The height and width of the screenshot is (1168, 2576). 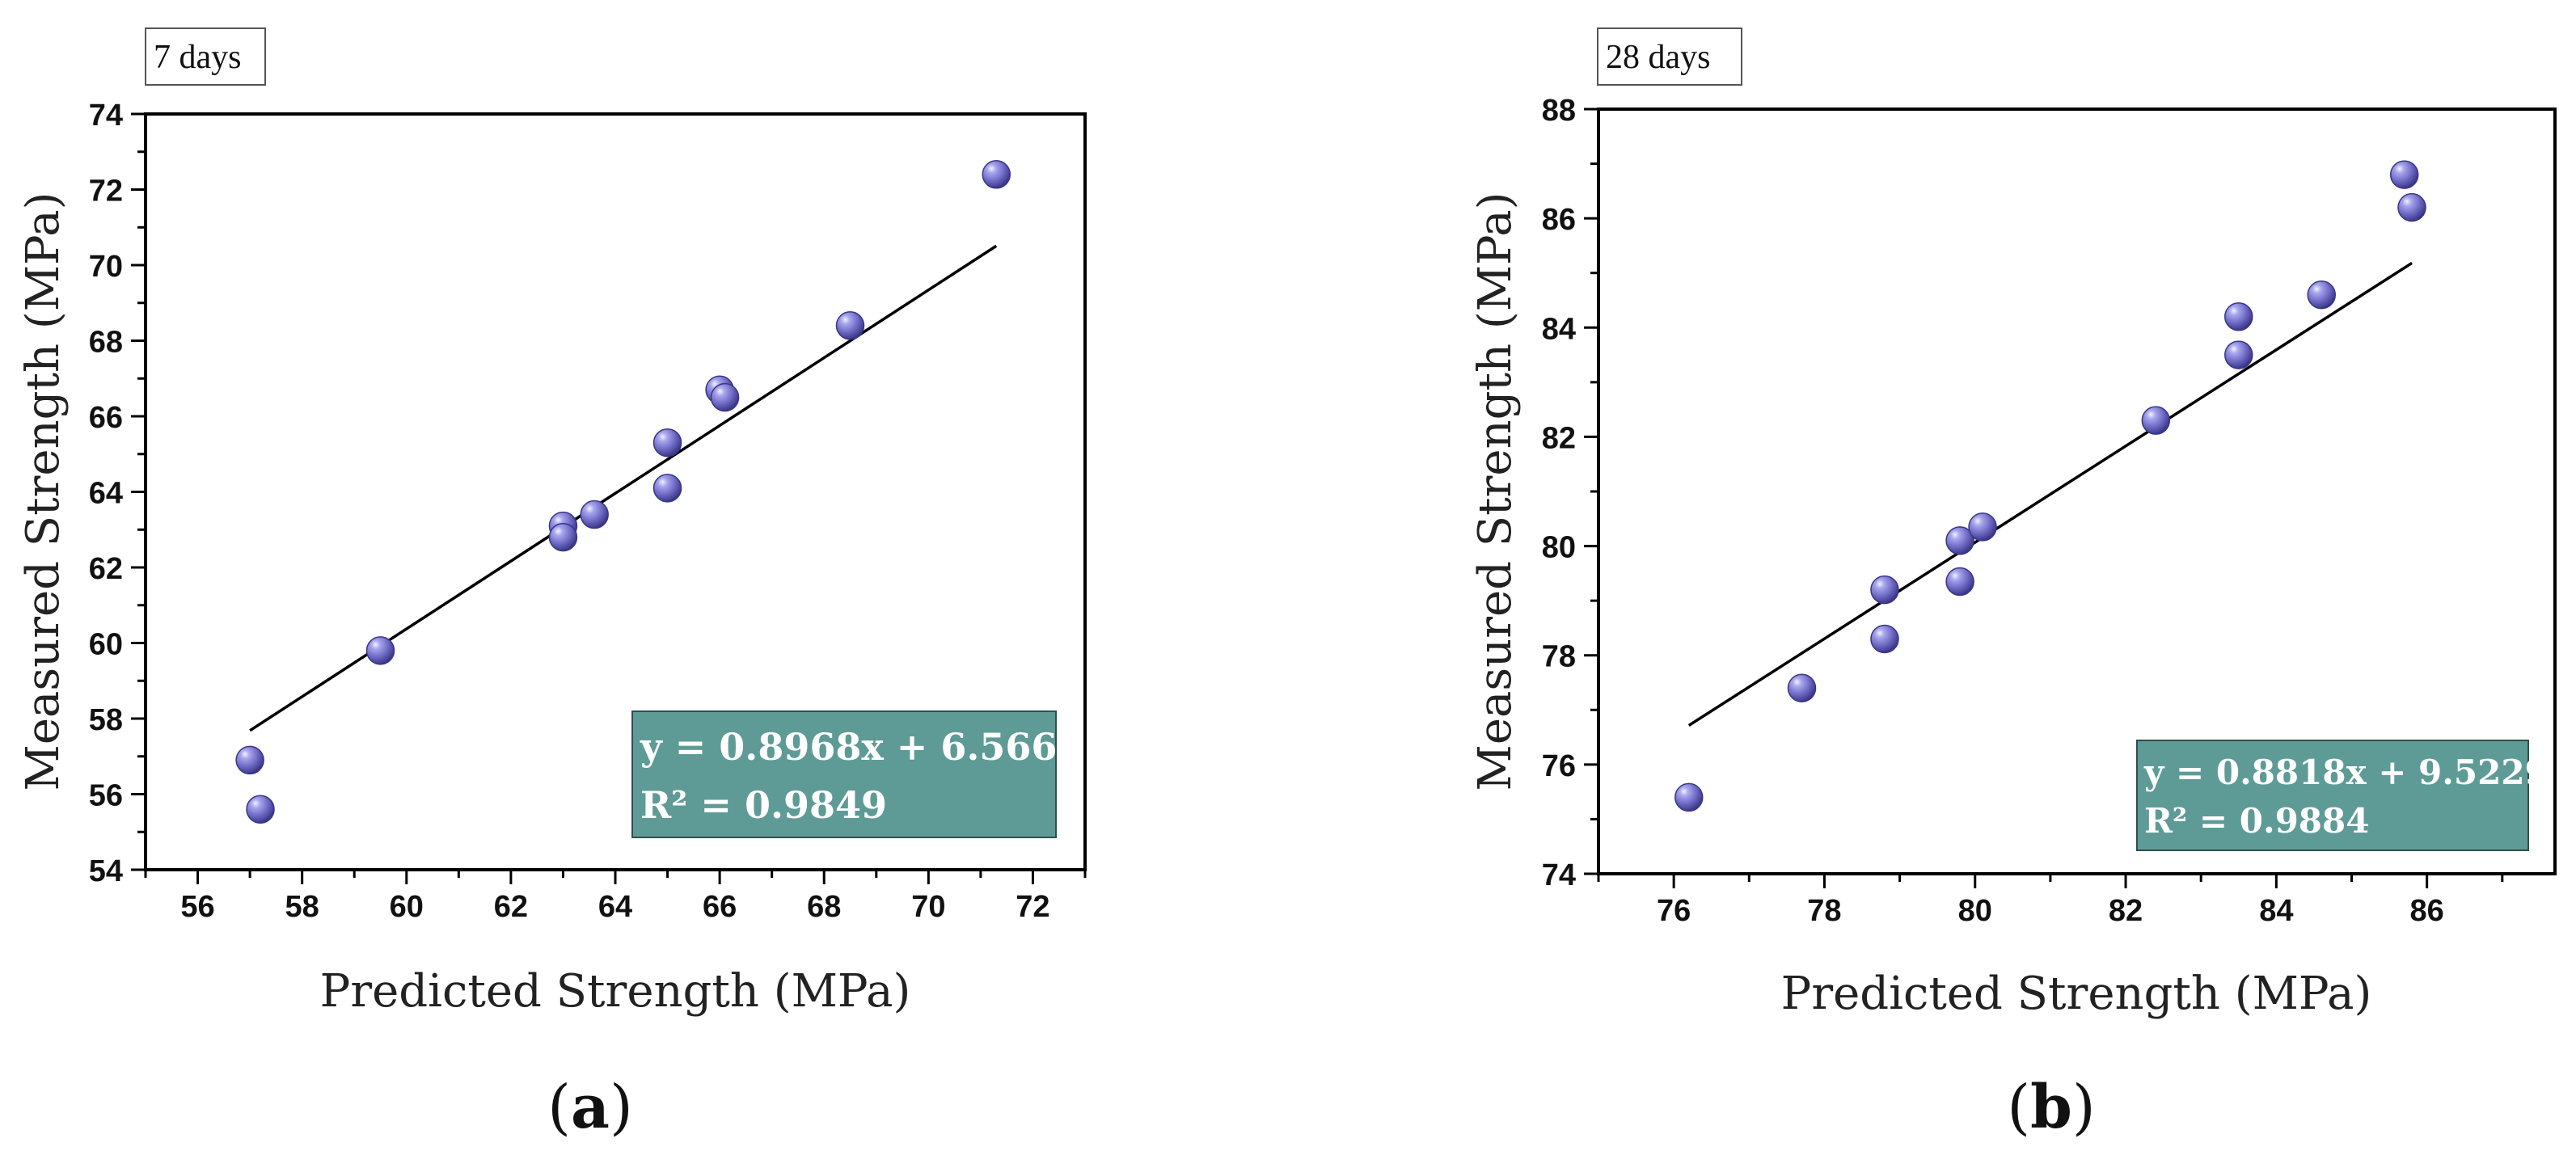 I want to click on y-tick-label: 54, so click(x=106, y=871).